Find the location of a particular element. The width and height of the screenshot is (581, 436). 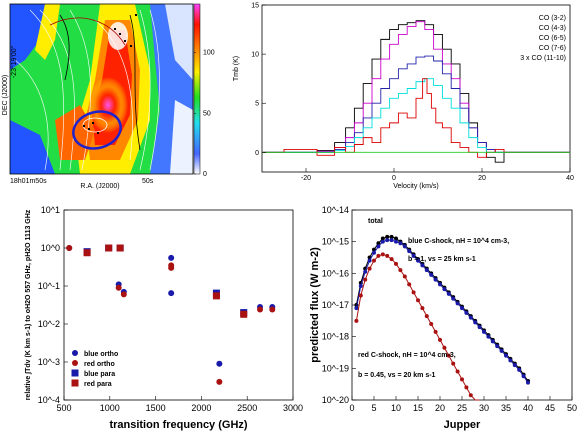

scatter-xtick-label: 2000 is located at coordinates (201, 408).